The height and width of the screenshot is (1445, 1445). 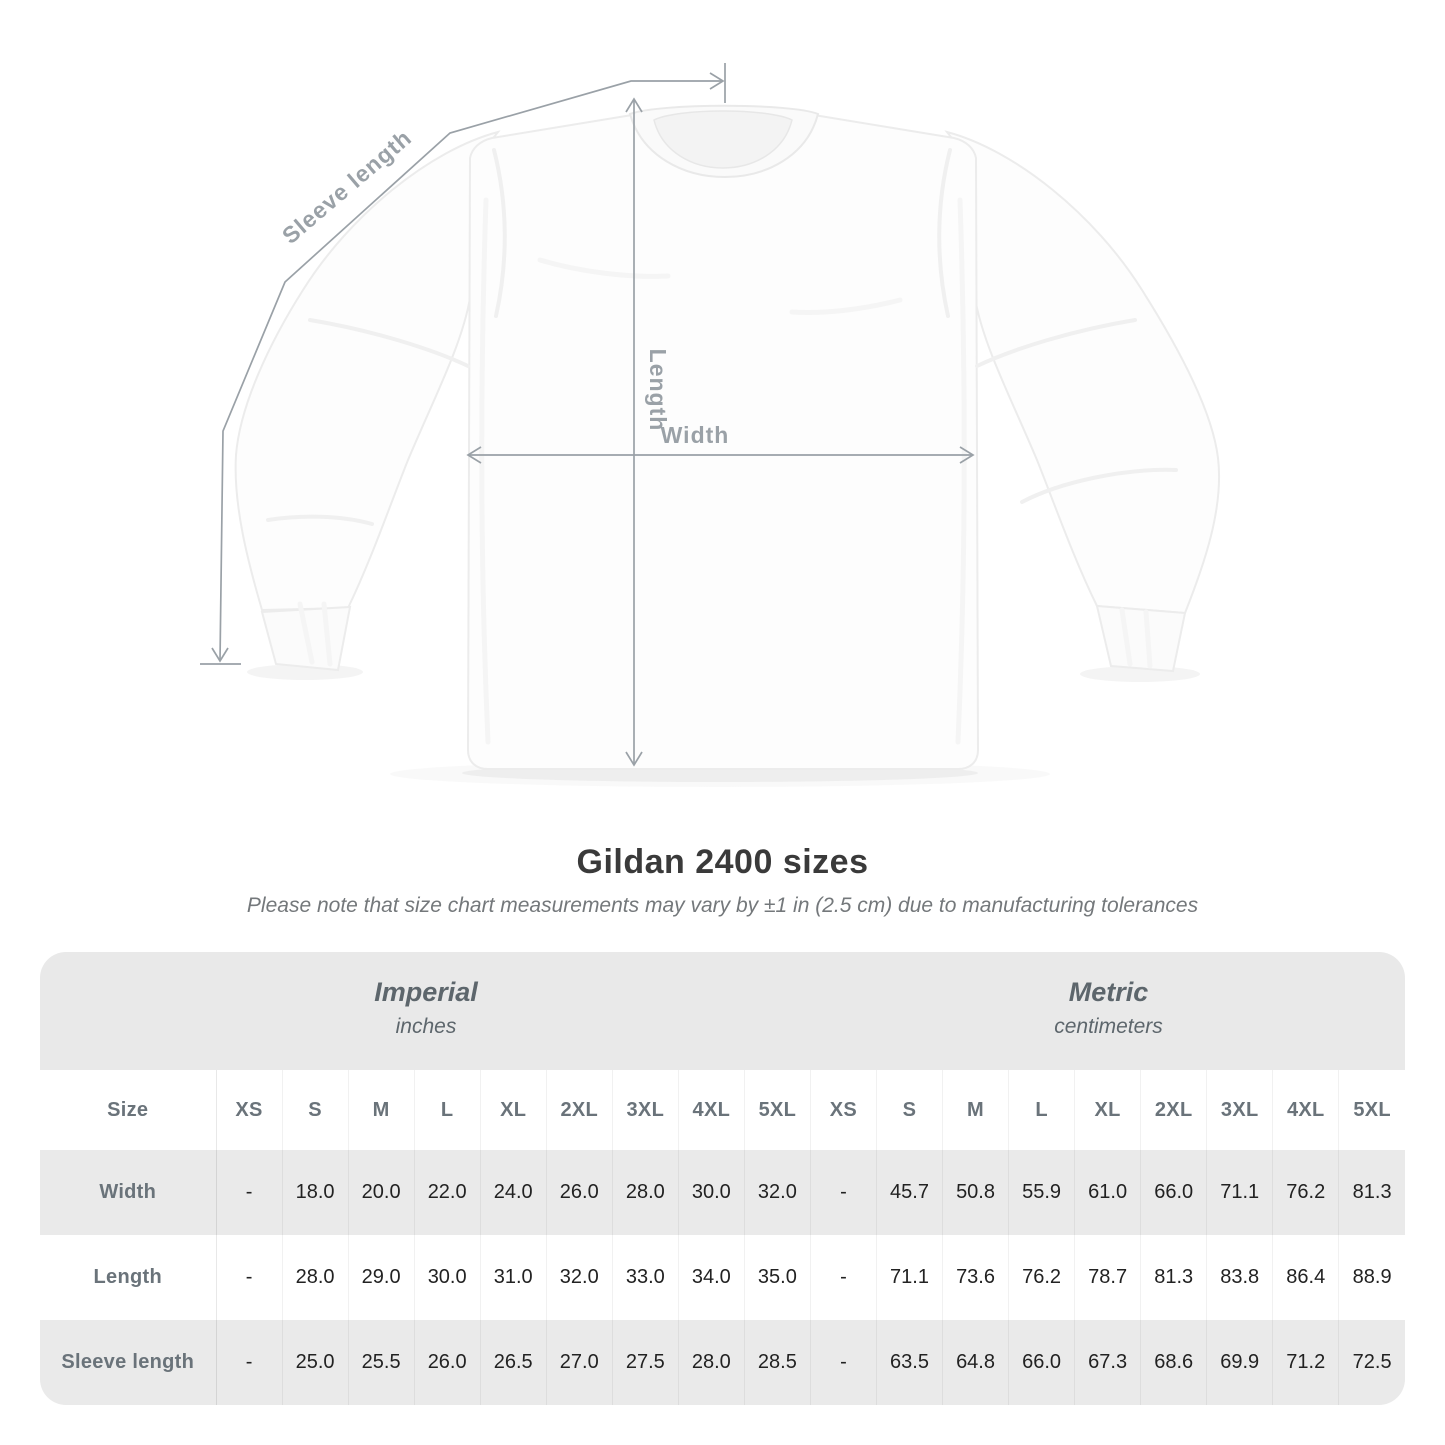 I want to click on length-dimension, so click(x=634, y=432).